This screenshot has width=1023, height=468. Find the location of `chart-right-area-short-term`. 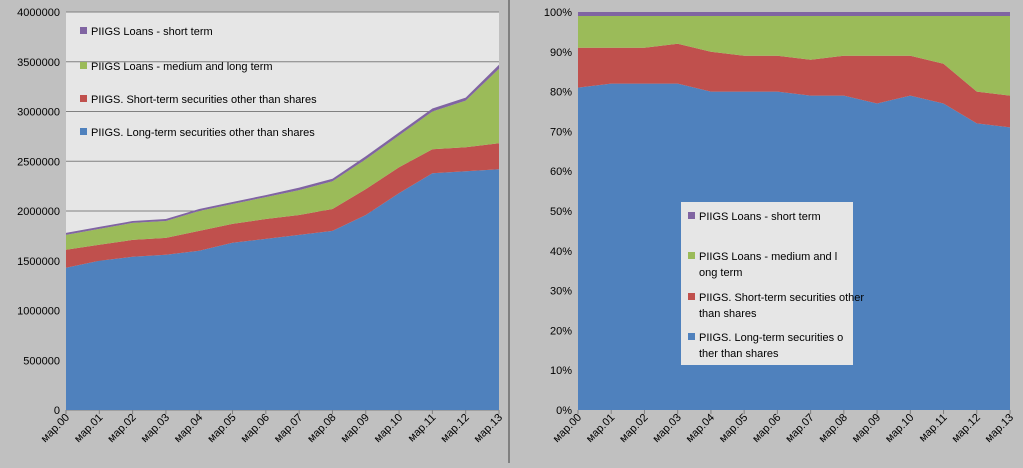

chart-right-area-short-term is located at coordinates (794, 85).